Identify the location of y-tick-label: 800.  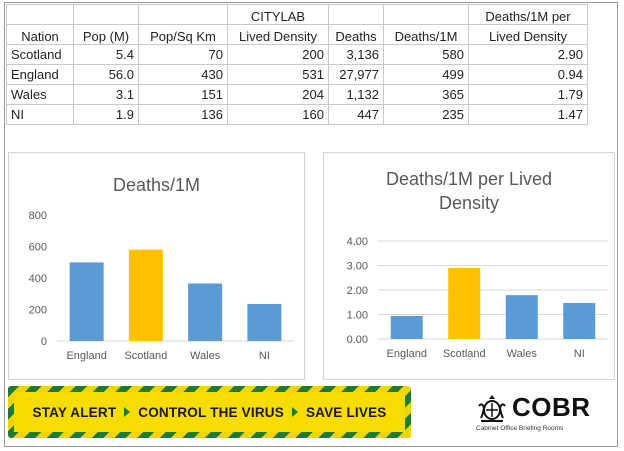
(38, 216).